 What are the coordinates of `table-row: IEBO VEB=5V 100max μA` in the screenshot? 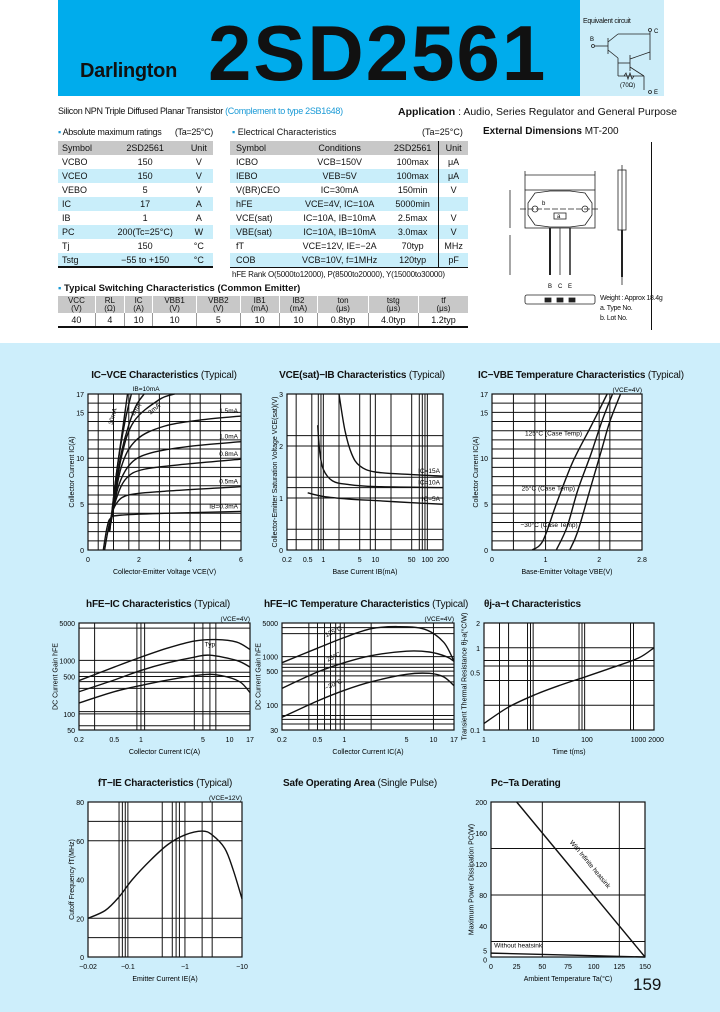 It's located at (349, 176).